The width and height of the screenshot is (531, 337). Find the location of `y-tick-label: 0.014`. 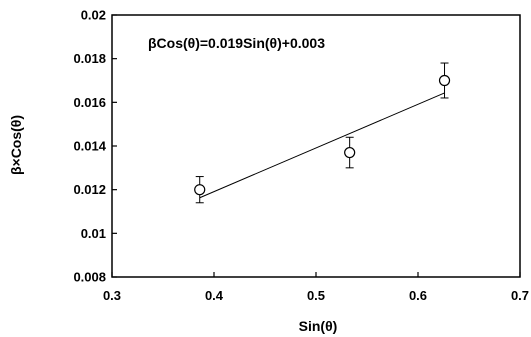

y-tick-label: 0.014 is located at coordinates (89, 146).